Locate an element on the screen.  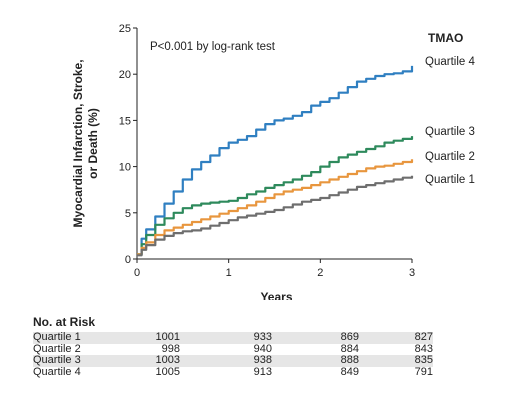
legend-entry-quartile-3: Quartile 3 is located at coordinates (450, 132).